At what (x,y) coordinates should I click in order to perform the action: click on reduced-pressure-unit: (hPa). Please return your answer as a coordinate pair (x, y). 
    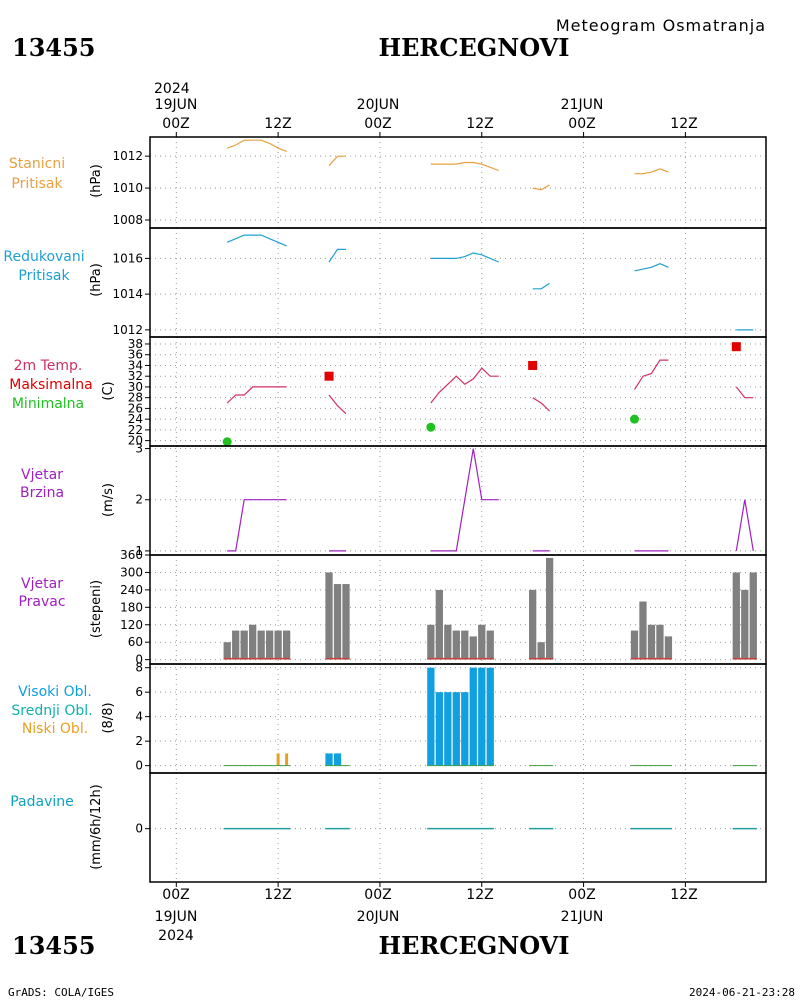
    Looking at the image, I should click on (96, 280).